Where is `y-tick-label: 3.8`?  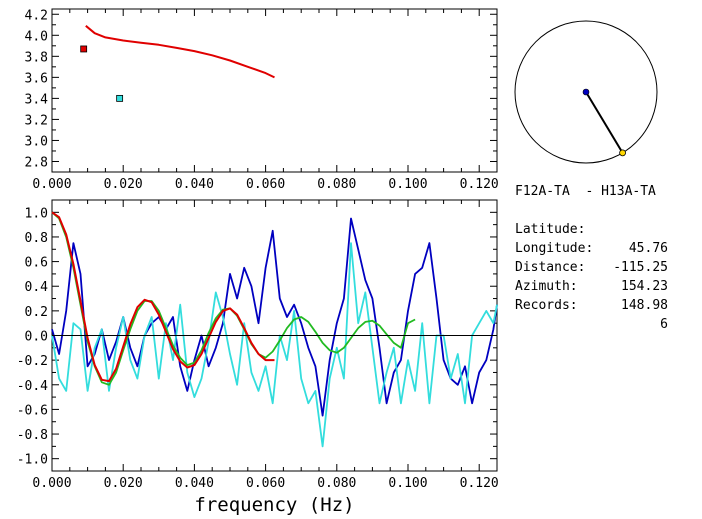
y-tick-label: 3.8 is located at coordinates (36, 57).